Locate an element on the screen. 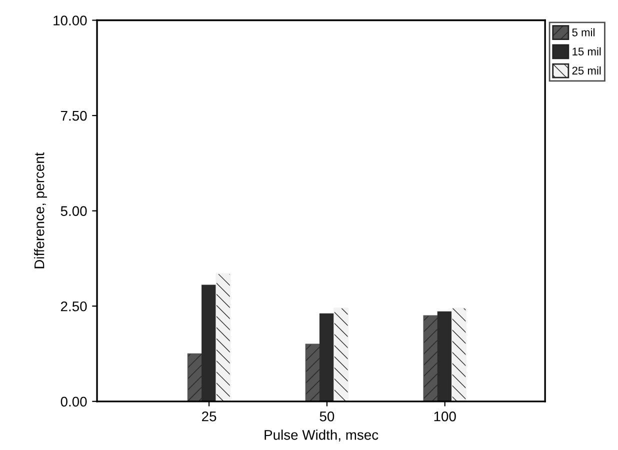 The image size is (618, 450). y-tick-label: 5.00 is located at coordinates (73, 211).